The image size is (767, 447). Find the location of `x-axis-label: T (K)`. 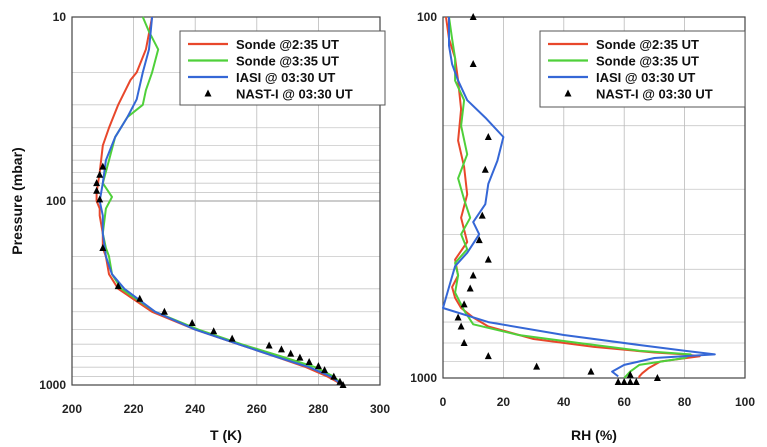

x-axis-label: T (K) is located at coordinates (226, 435).